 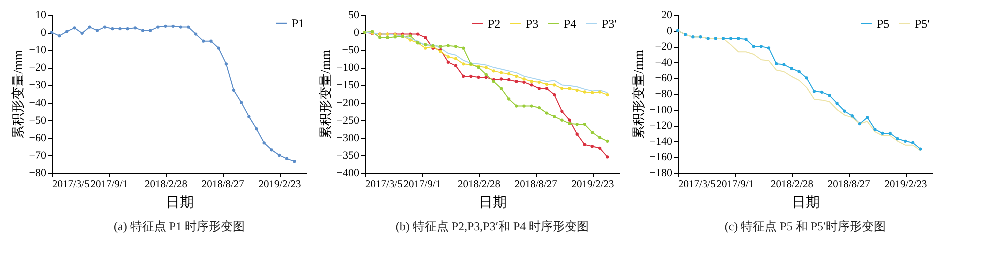 I want to click on y-tick-label: −30, so click(x=38, y=86).